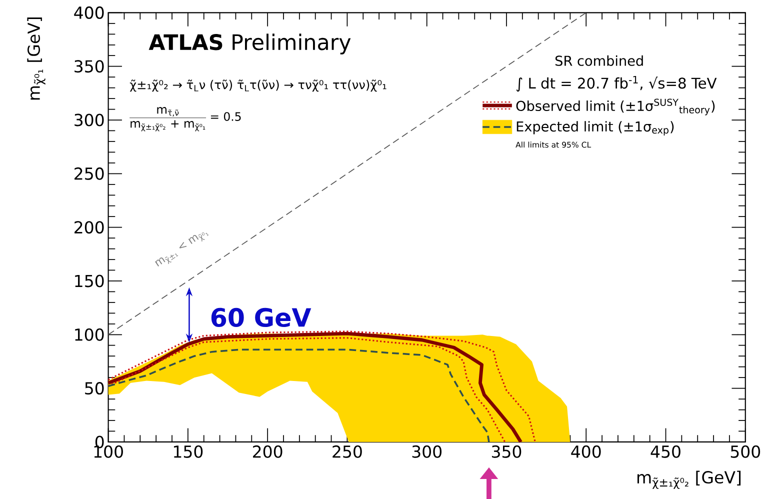 The width and height of the screenshot is (761, 499). What do you see at coordinates (168, 126) in the screenshot?
I see `annotation: m$_{χ̃±₁χ̃⁰₂}$ + m$_{χ̃⁰₁}$` at bounding box center [168, 126].